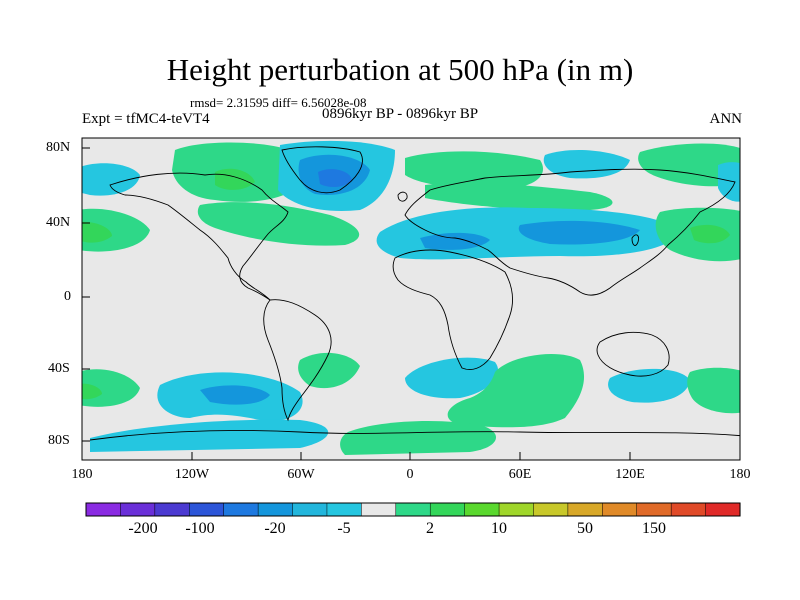 This screenshot has height=600, width=800. What do you see at coordinates (400, 69) in the screenshot?
I see `plot-title: Height perturbation at 500 hPa (in m)` at bounding box center [400, 69].